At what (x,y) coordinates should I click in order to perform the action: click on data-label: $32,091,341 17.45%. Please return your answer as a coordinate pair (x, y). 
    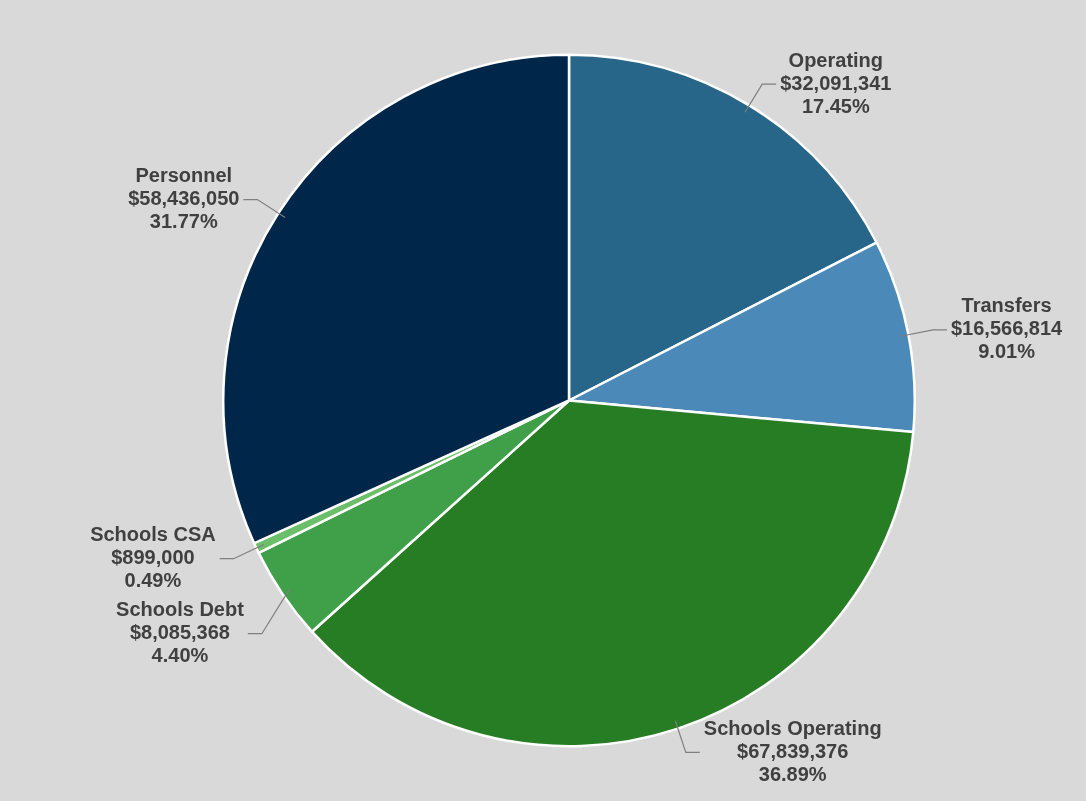
    Looking at the image, I should click on (836, 94).